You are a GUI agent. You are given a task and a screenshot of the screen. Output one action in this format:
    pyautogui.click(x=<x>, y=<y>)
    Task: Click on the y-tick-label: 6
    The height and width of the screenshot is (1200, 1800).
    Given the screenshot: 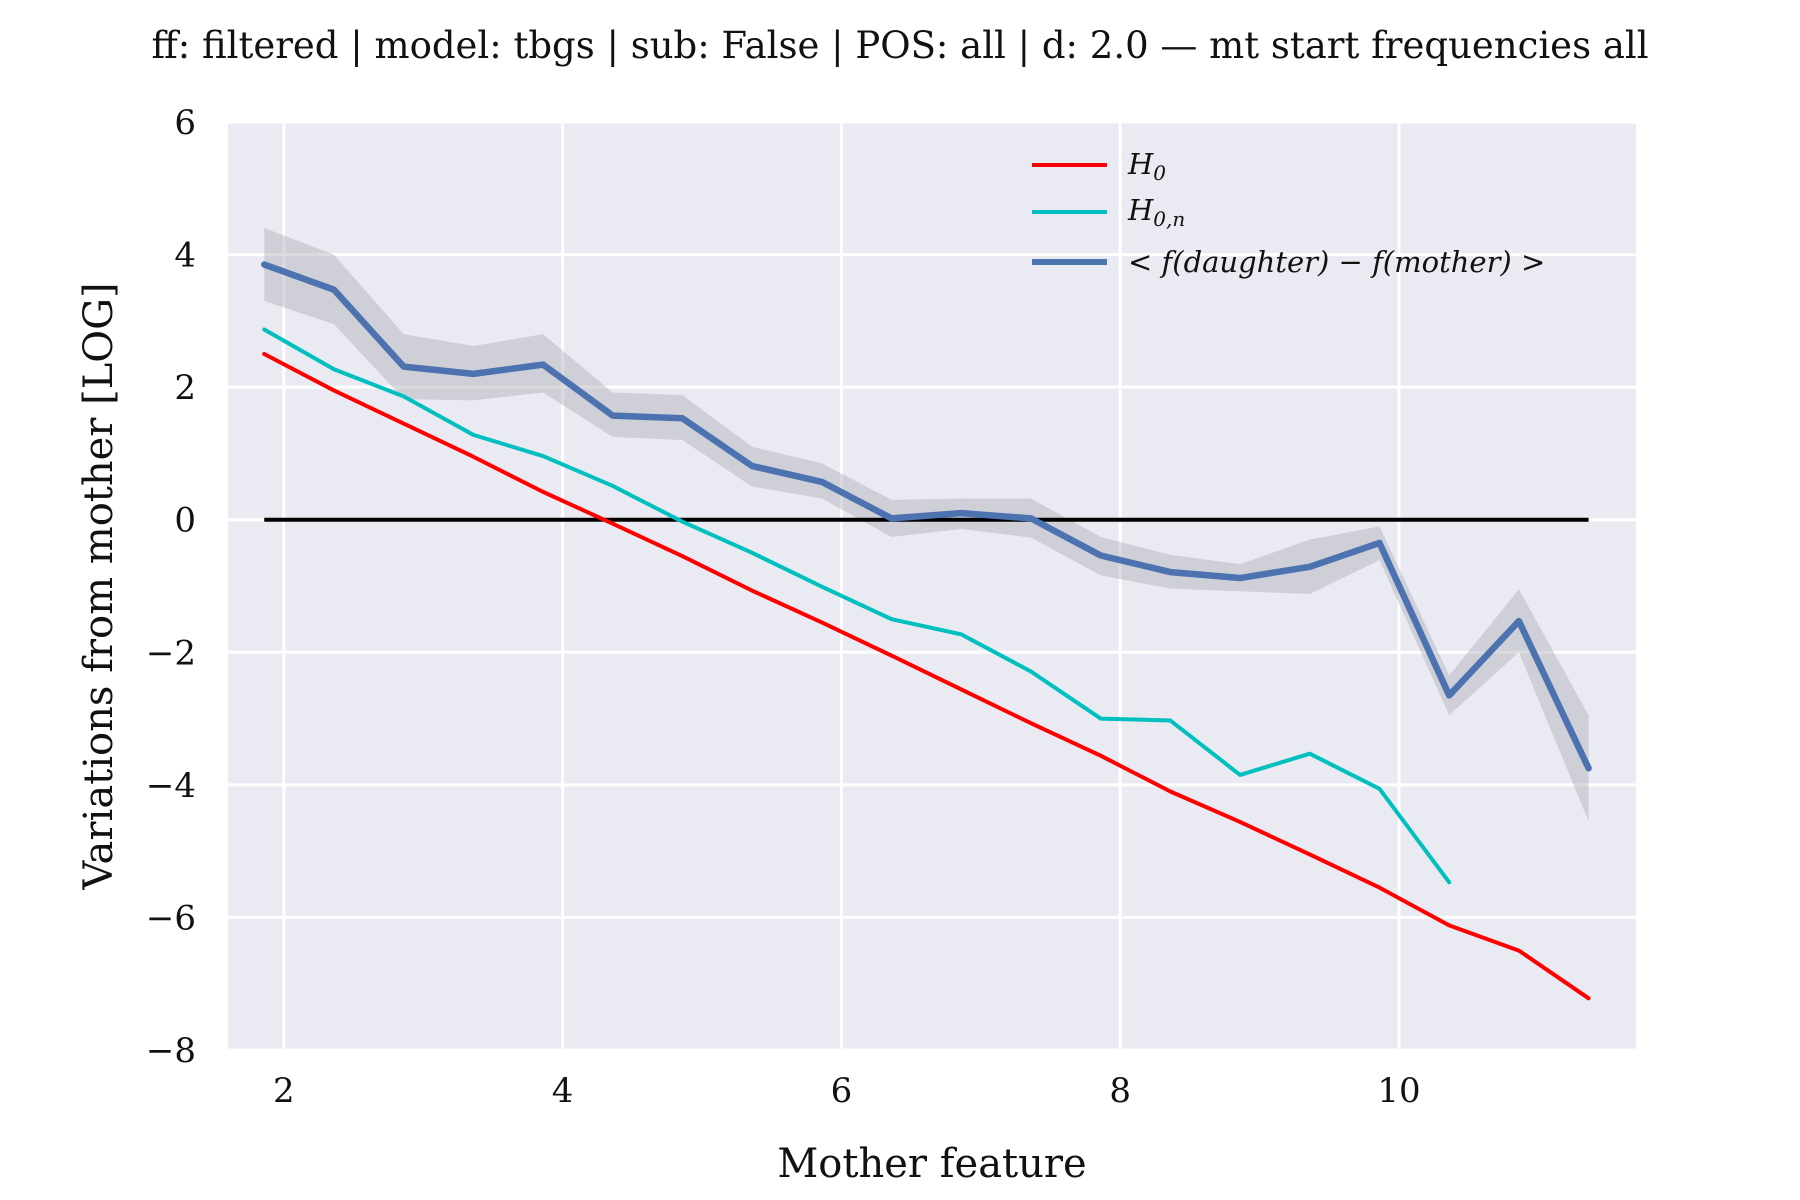 What is the action you would take?
    pyautogui.click(x=185, y=123)
    